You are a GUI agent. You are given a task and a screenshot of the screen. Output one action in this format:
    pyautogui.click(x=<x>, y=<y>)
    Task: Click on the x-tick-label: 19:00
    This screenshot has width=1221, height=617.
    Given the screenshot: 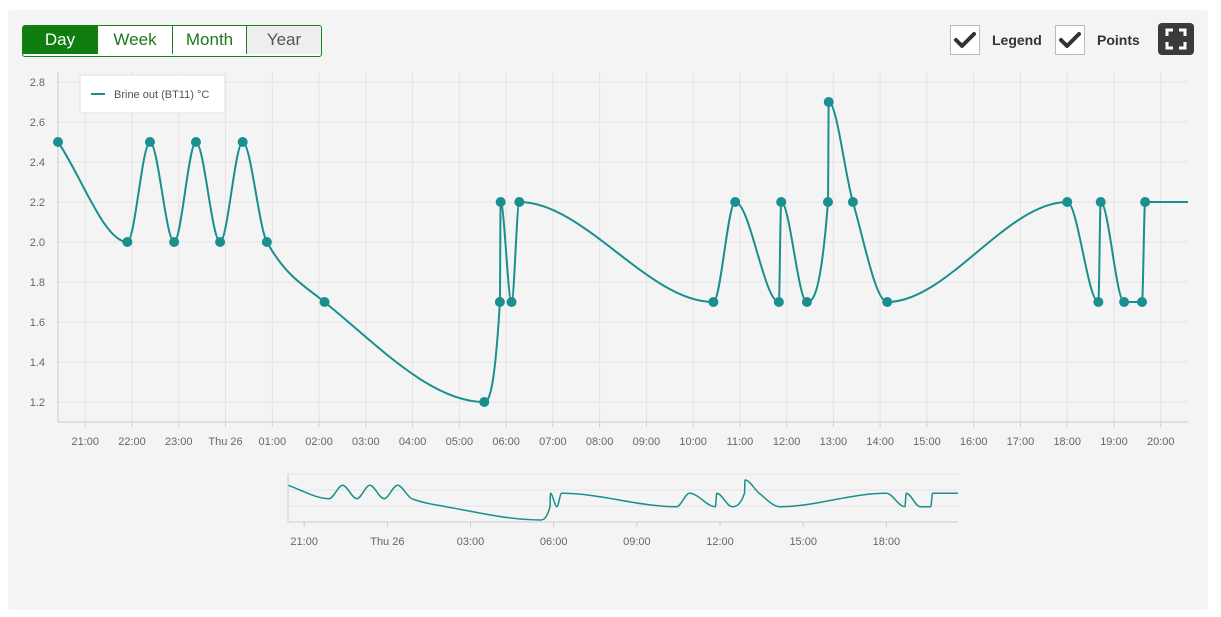 What is the action you would take?
    pyautogui.click(x=1114, y=442)
    